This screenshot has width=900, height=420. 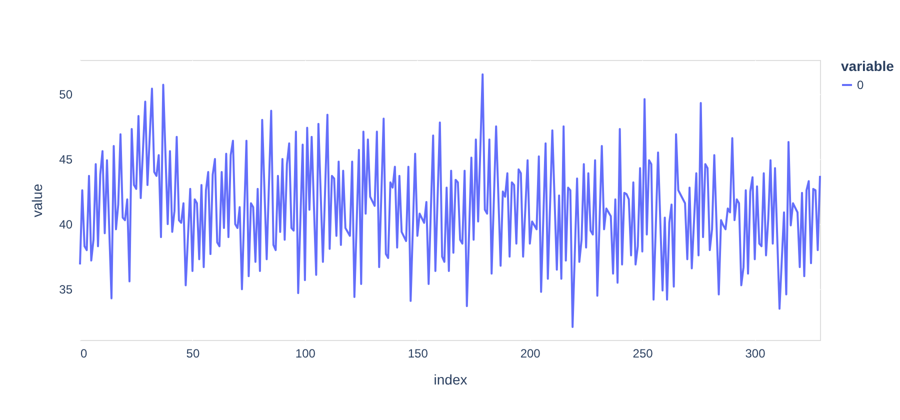 What do you see at coordinates (530, 353) in the screenshot?
I see `x-tick-label: 200` at bounding box center [530, 353].